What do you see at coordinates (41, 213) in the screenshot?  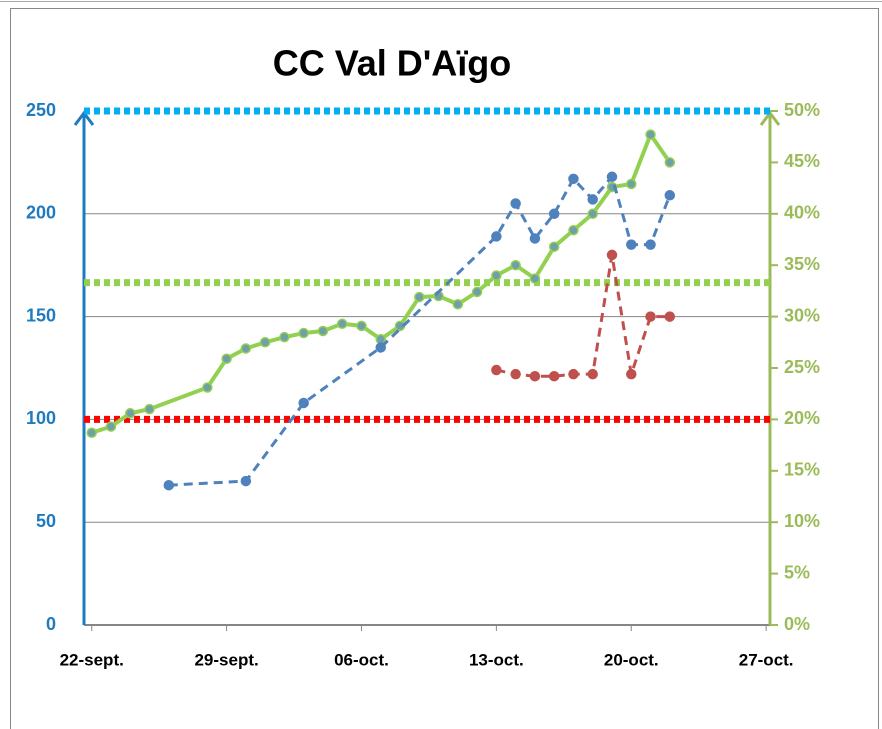 I see `y-tick-label: 200` at bounding box center [41, 213].